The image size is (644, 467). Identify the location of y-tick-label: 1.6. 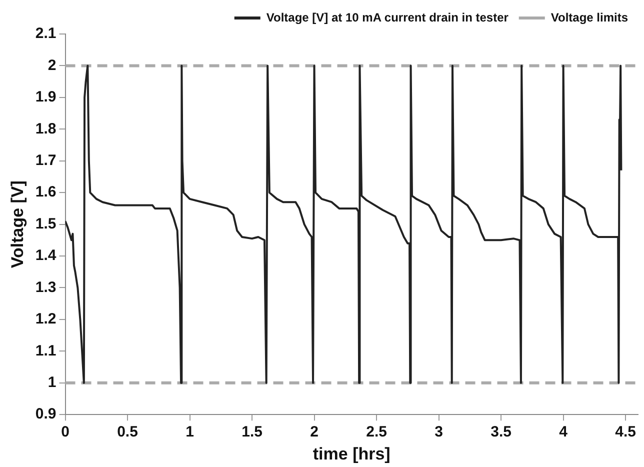
(45, 192).